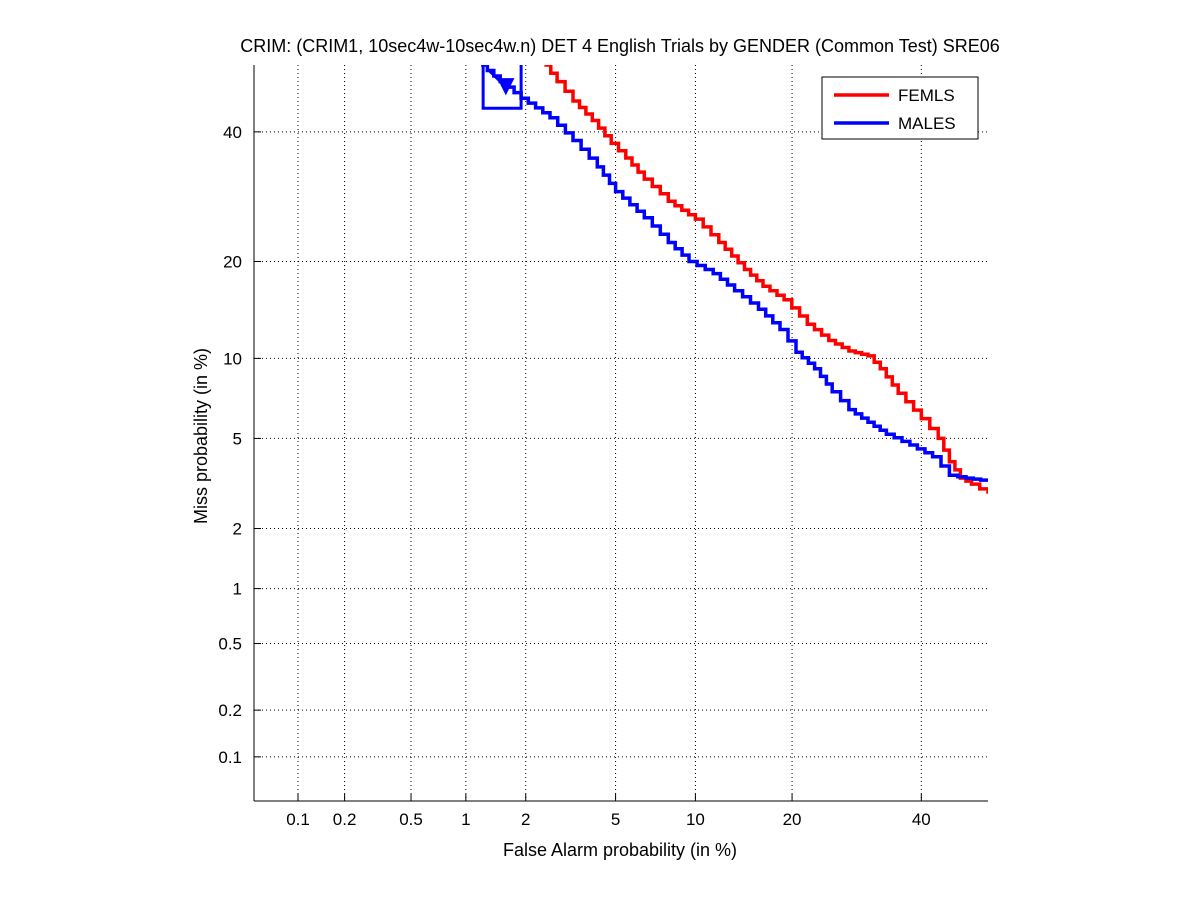 This screenshot has height=900, width=1201. Describe the element at coordinates (792, 819) in the screenshot. I see `x-tick-label: 20` at that location.